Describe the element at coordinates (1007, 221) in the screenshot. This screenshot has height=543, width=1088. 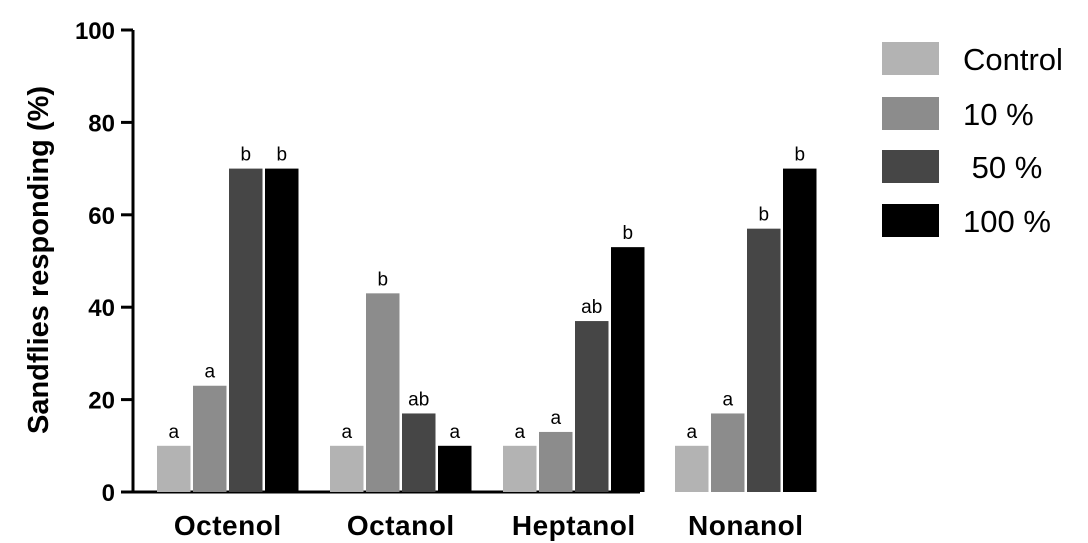
I see `legend-label: 100 %` at that location.